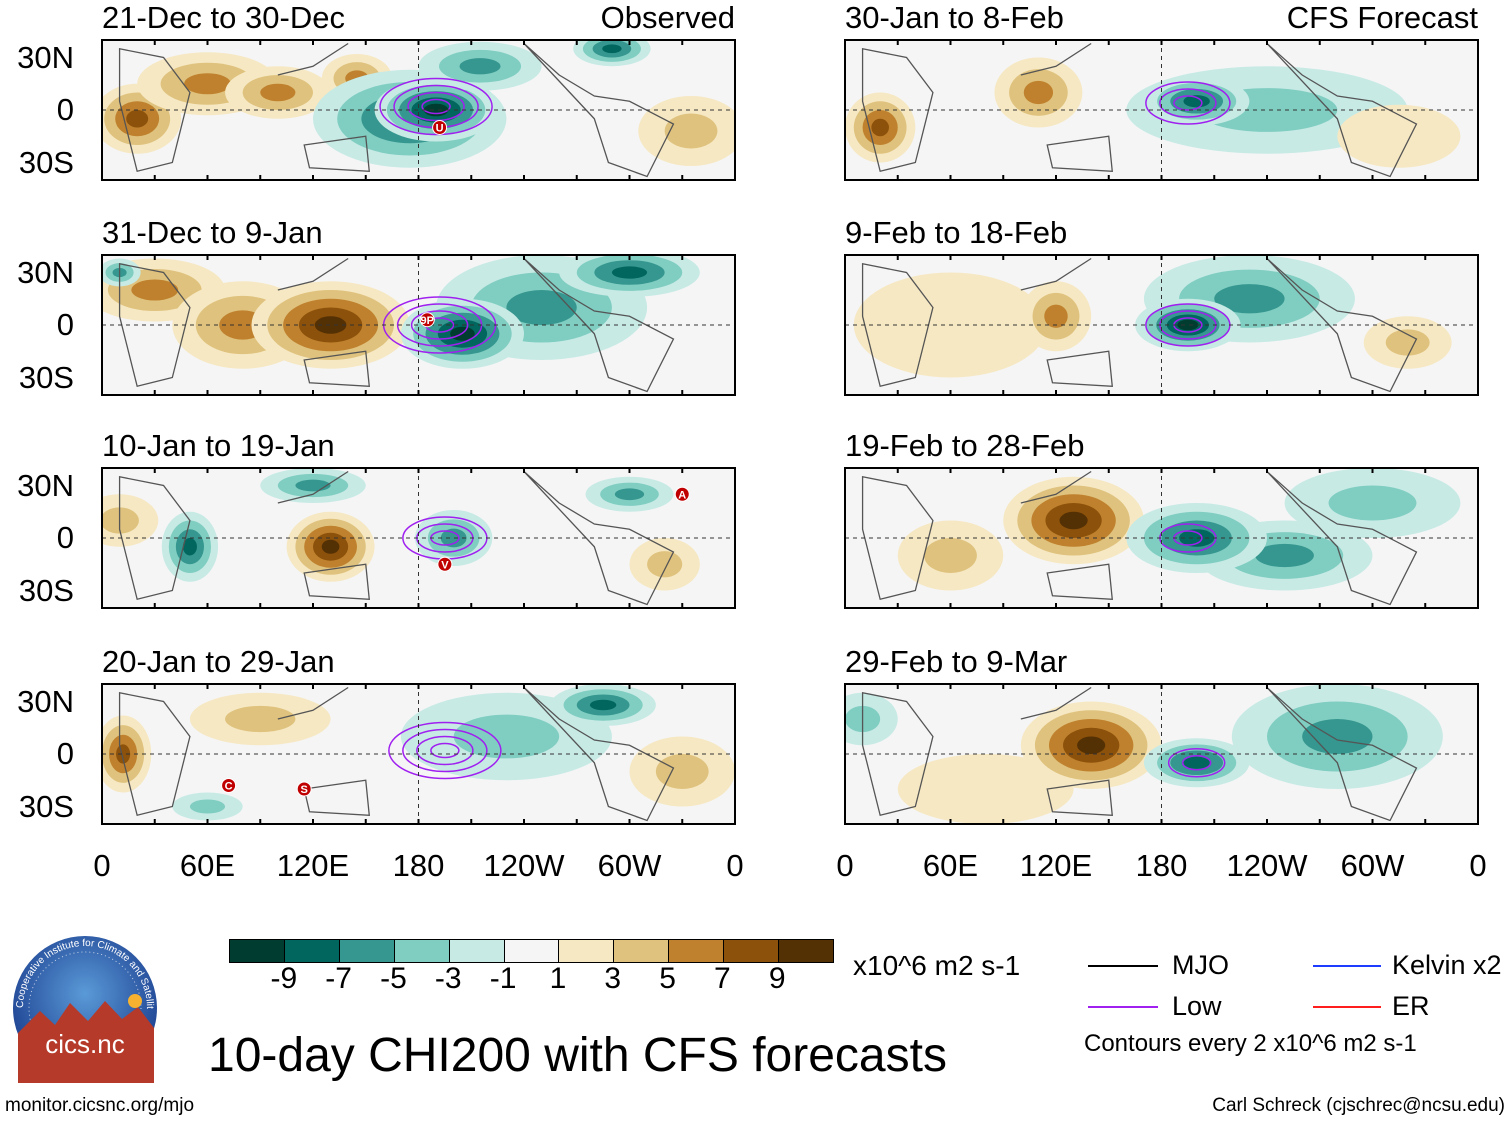  Describe the element at coordinates (577, 1055) in the screenshot. I see `chart-title: 10-day CHI200 with CFS forecasts` at that location.